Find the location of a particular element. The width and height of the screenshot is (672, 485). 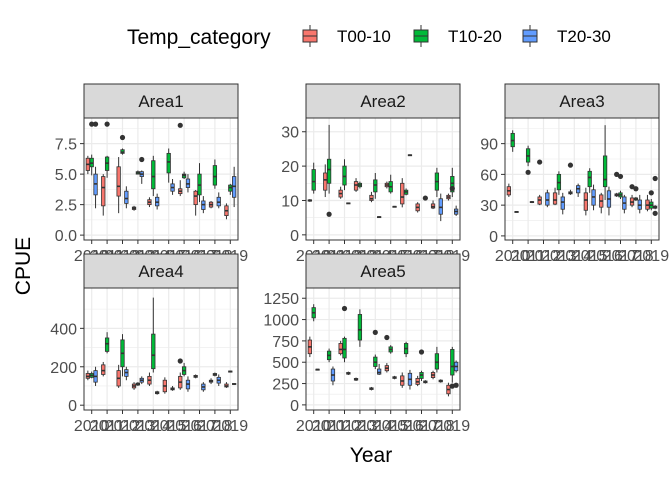

y-tick-label: 90 is located at coordinates (489, 145).